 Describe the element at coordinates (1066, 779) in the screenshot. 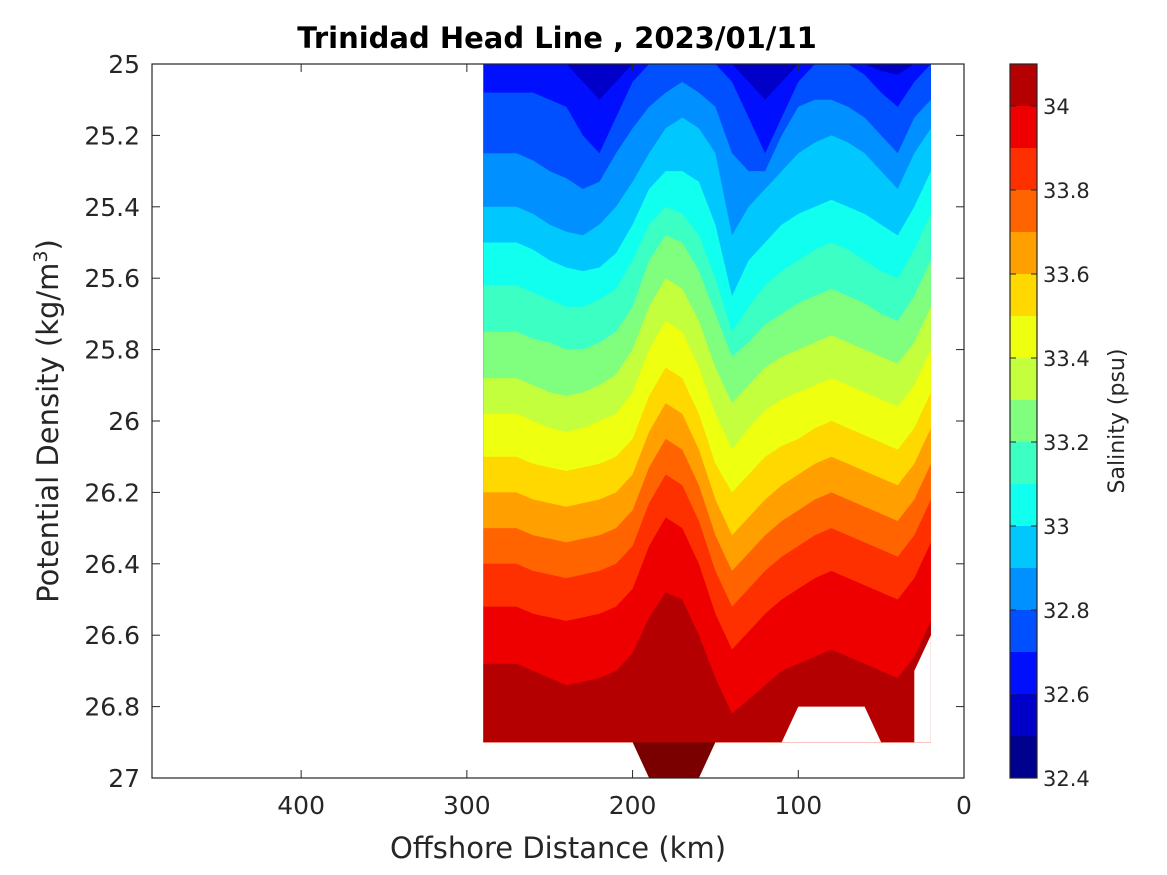

I see `colorbar-tick-label: 32.4` at that location.